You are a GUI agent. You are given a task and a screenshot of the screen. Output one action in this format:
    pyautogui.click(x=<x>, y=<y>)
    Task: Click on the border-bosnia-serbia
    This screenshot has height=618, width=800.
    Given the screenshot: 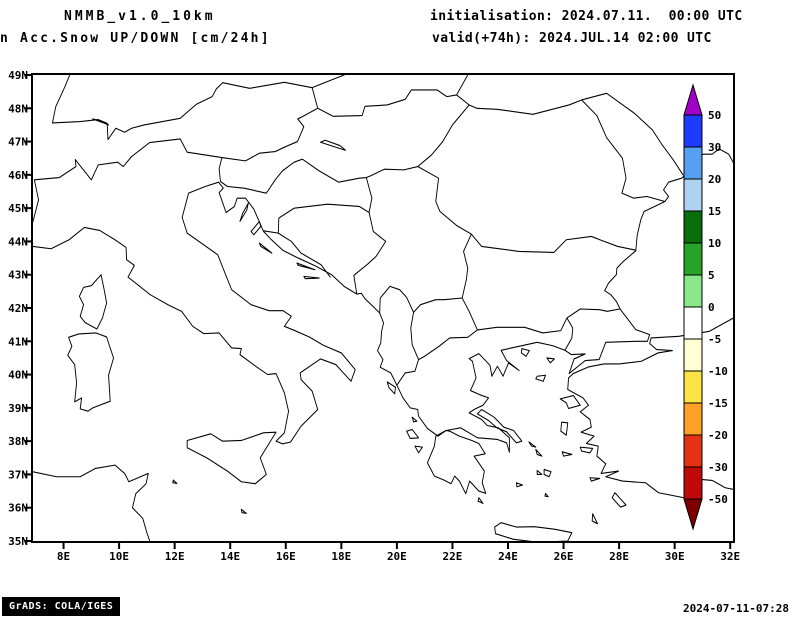 What is the action you would take?
    pyautogui.click(x=325, y=248)
    